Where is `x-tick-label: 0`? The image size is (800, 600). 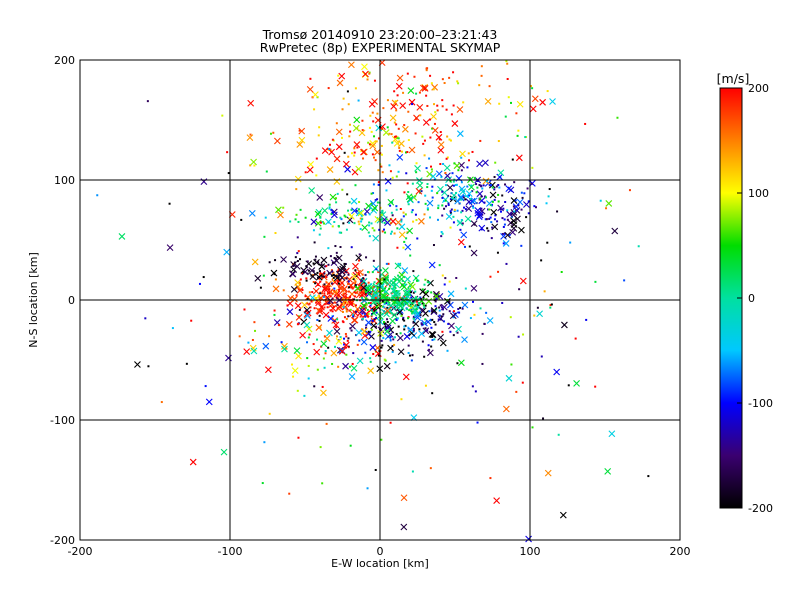
x-tick-label: 0 is located at coordinates (380, 551).